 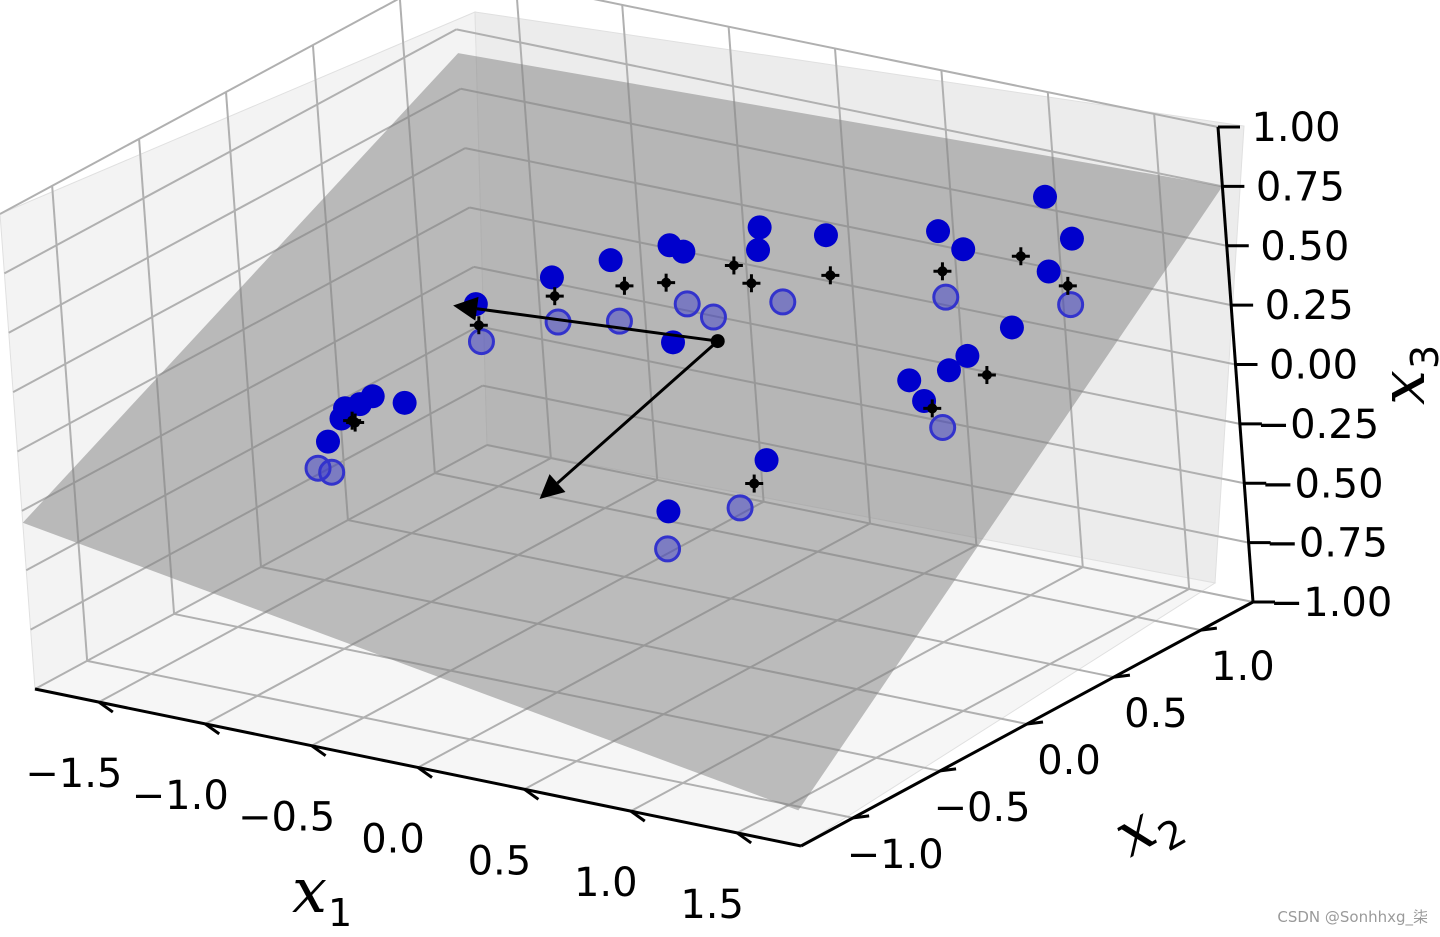 I want to click on y-tick-label: −0.5, so click(x=982, y=808).